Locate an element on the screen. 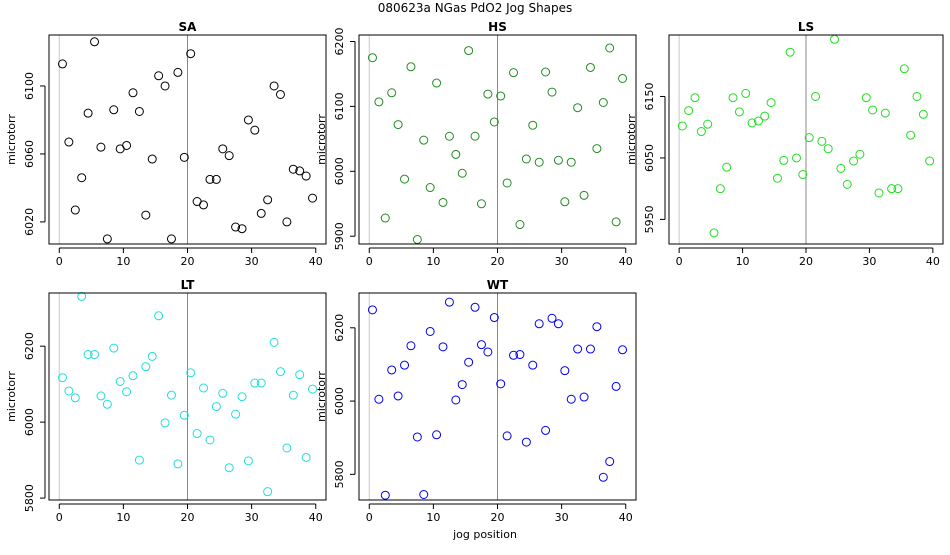 The width and height of the screenshot is (950, 555). y-axis: 5950 6050 6150 is located at coordinates (654, 157).